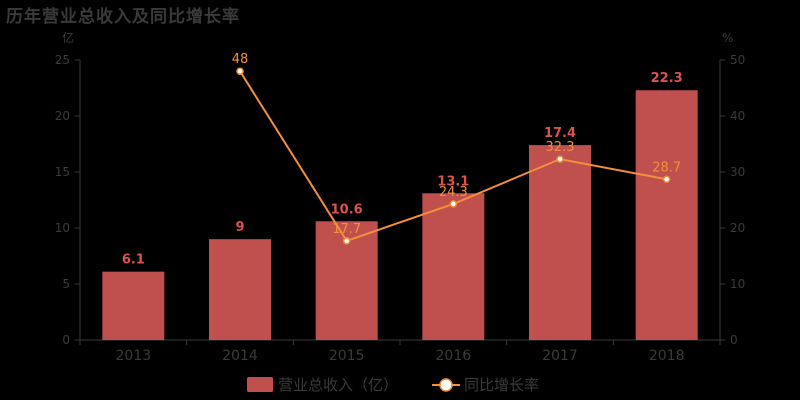  I want to click on right-tick-label: 0, so click(734, 340).